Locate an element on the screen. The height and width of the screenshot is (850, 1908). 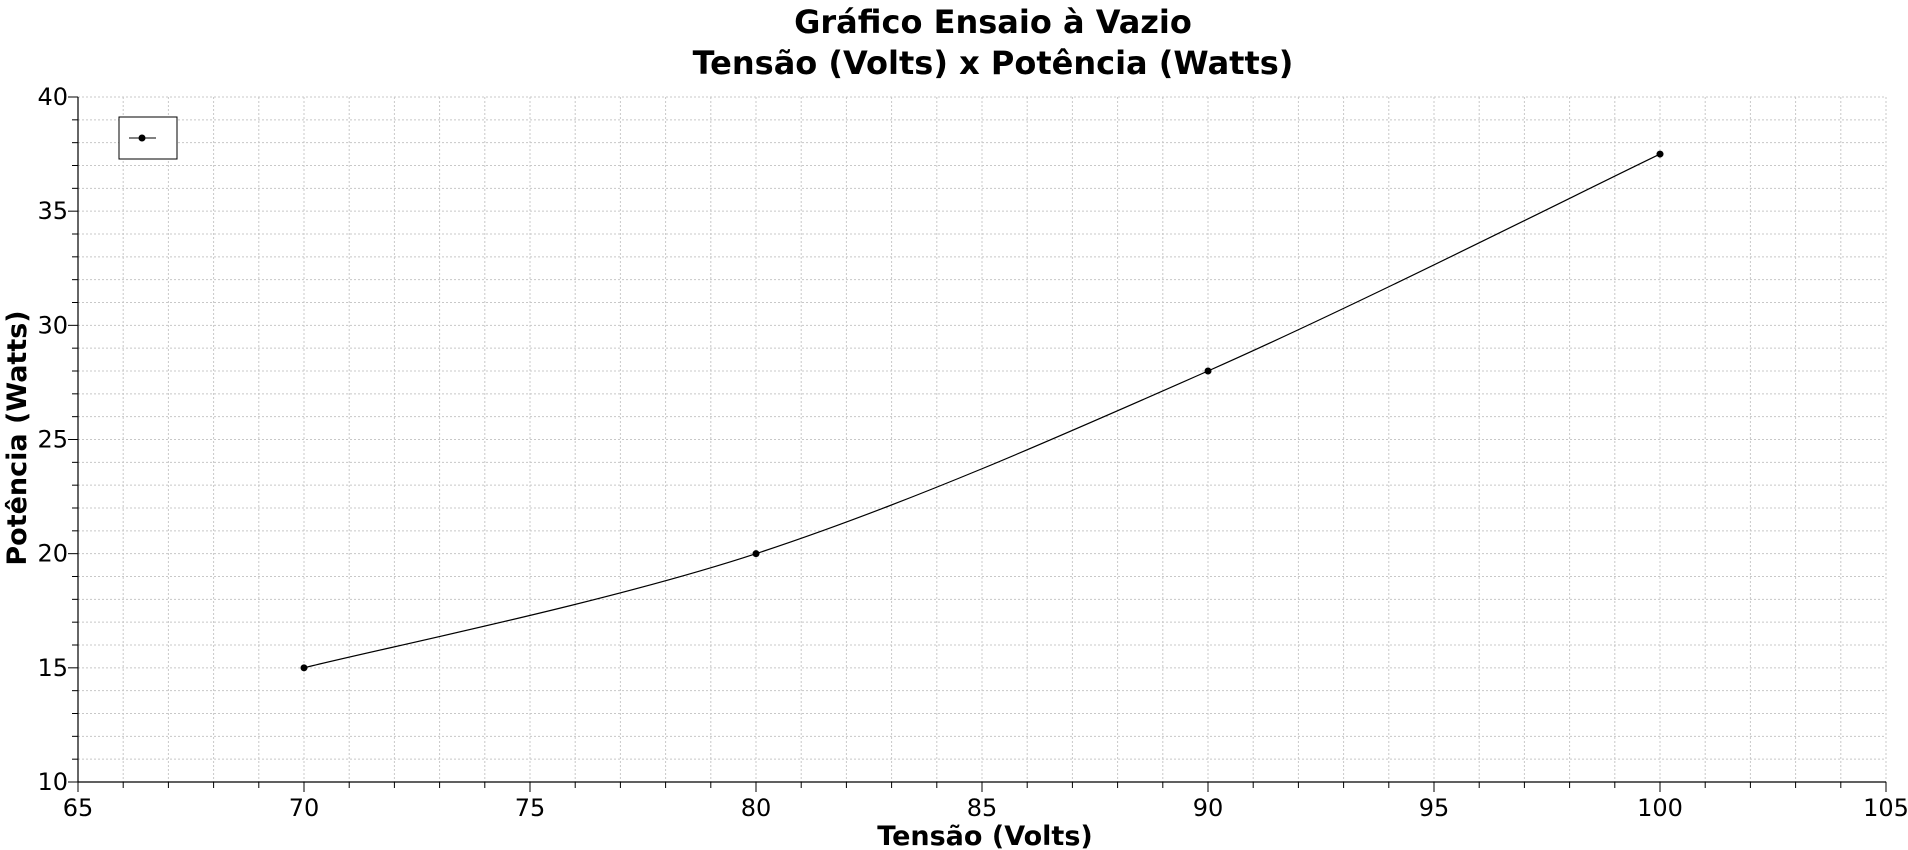
x-tick-label: 85 is located at coordinates (982, 808).